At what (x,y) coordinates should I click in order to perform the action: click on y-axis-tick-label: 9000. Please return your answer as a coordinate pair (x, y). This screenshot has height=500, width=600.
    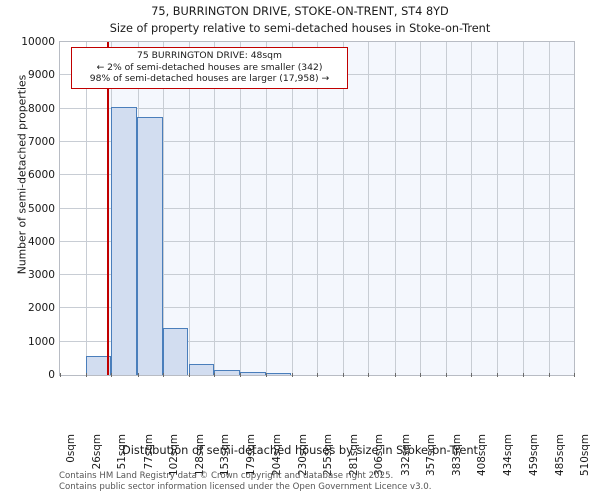
    Looking at the image, I should click on (41, 75).